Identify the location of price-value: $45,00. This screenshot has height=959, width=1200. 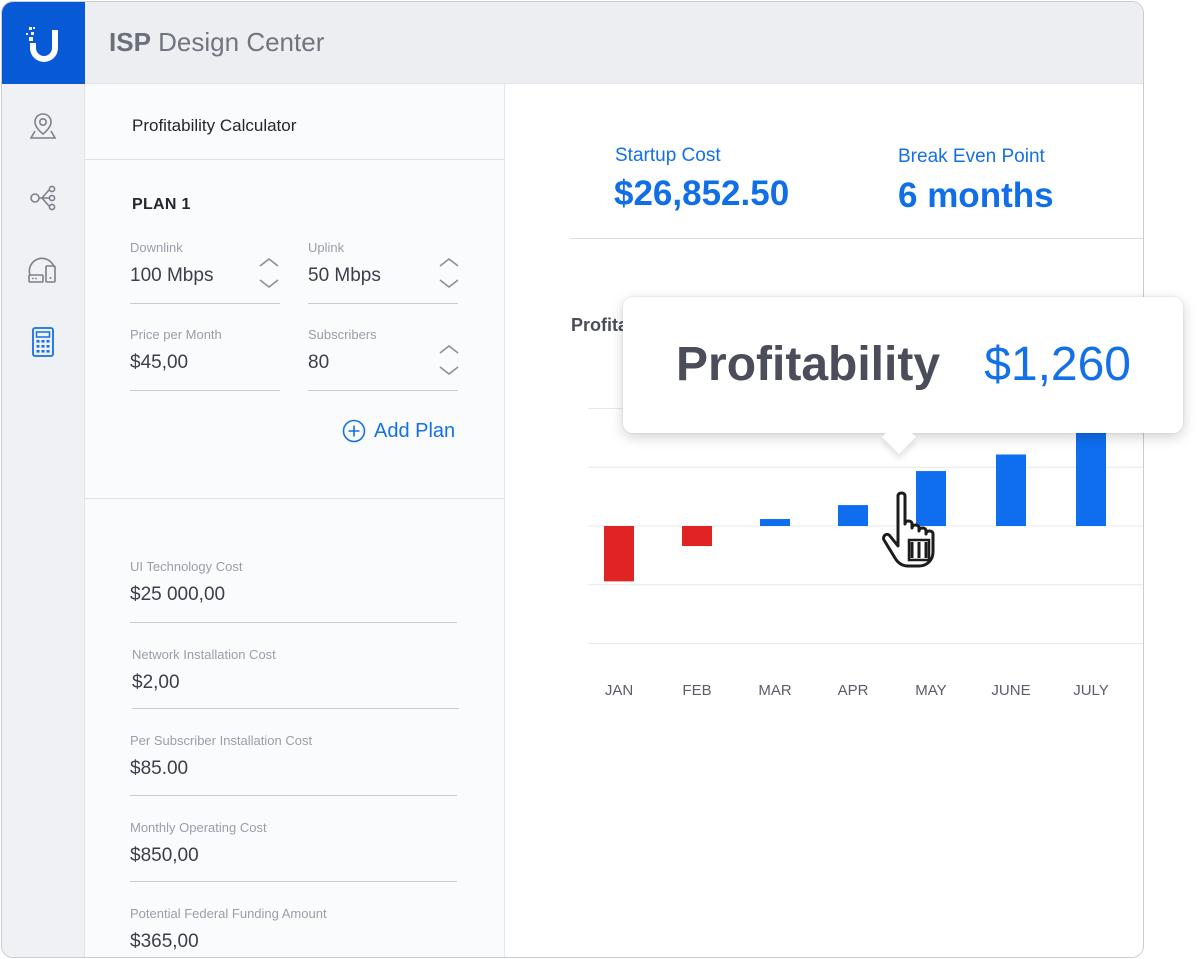
(159, 362).